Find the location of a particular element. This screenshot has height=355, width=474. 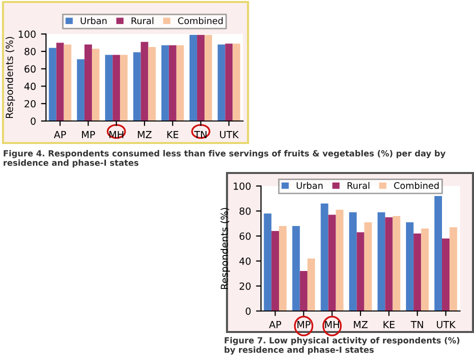

caption: Figure 7. Low physical activity of respondents (%) by residence and phase-I states is located at coordinates (342, 346).